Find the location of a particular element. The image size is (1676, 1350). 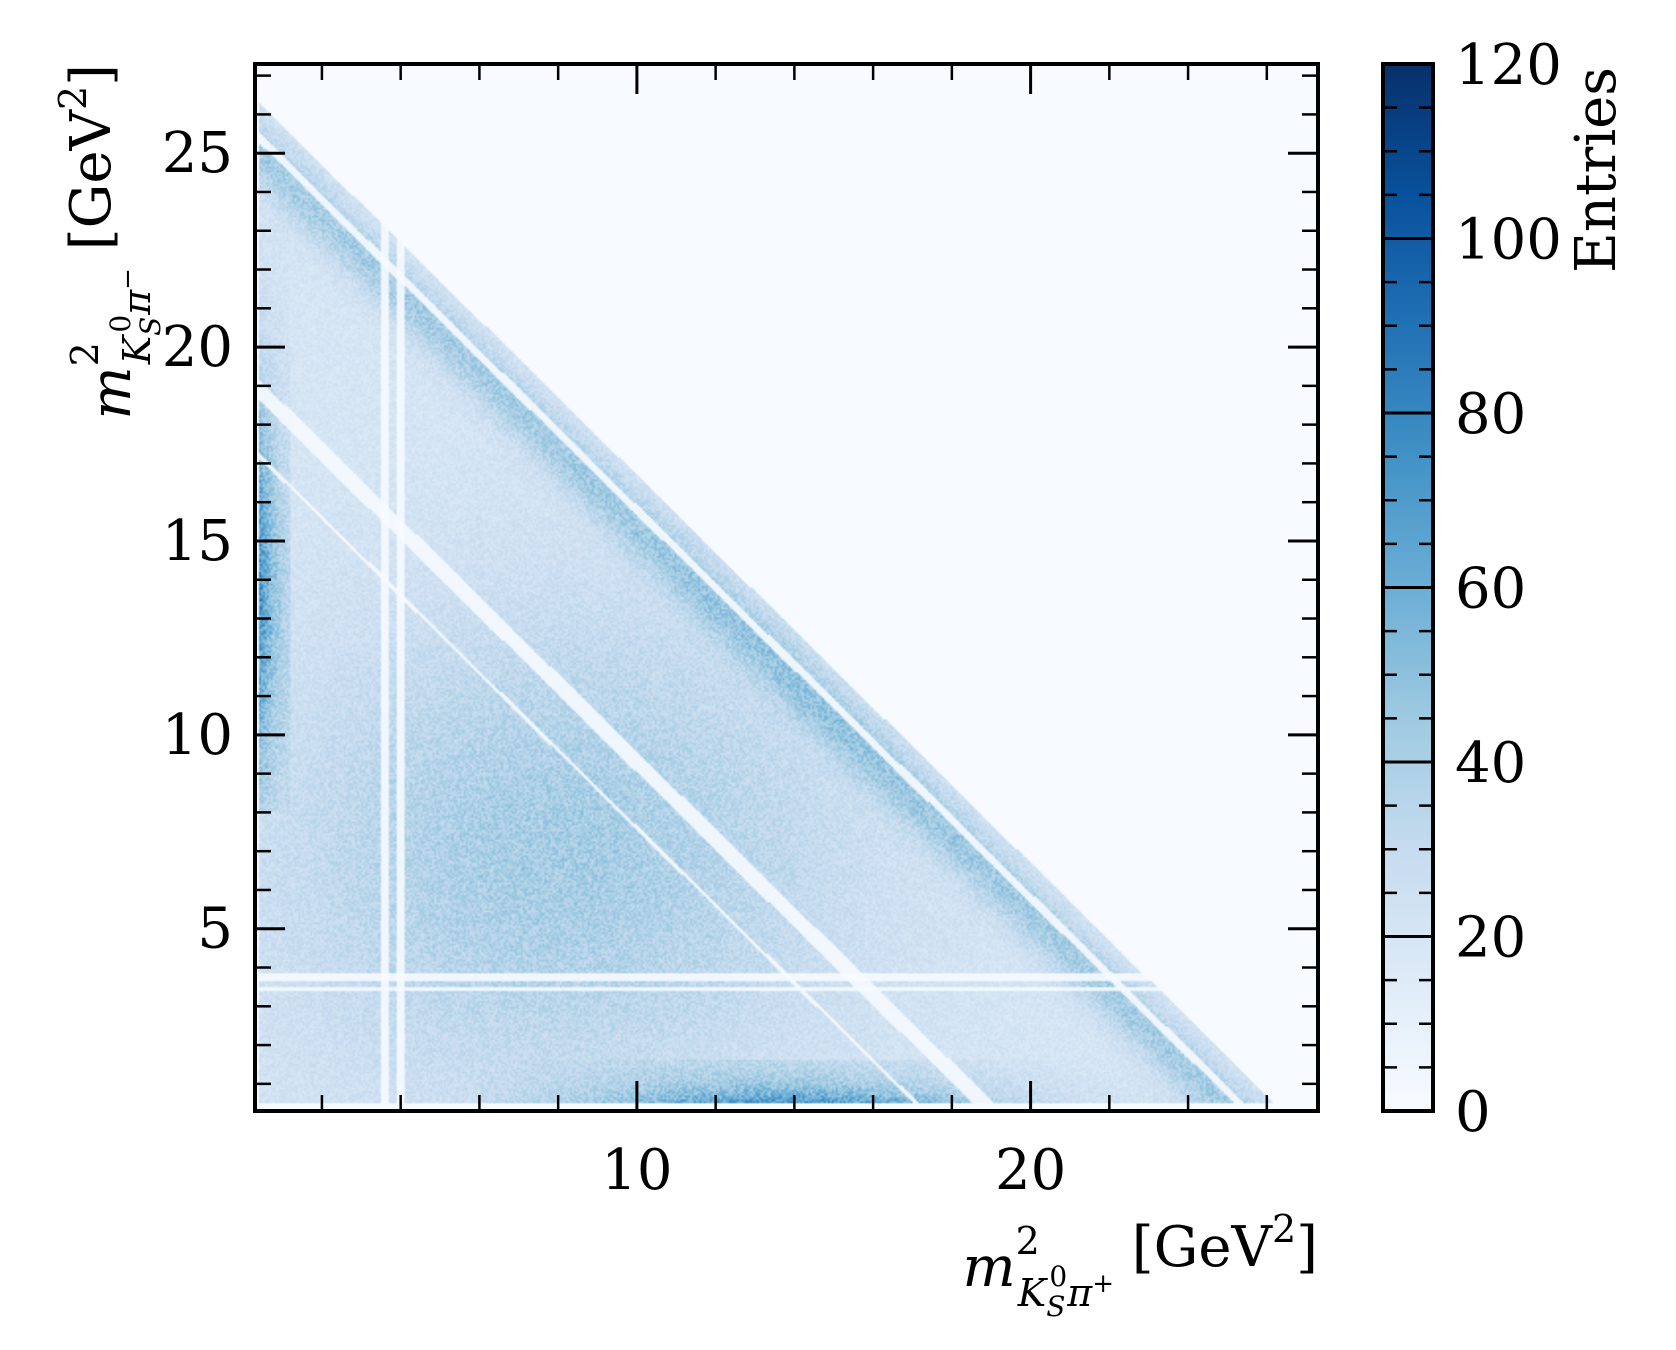

y-axis-title: m2 KS0π− [GeV2] is located at coordinates (109, 242).